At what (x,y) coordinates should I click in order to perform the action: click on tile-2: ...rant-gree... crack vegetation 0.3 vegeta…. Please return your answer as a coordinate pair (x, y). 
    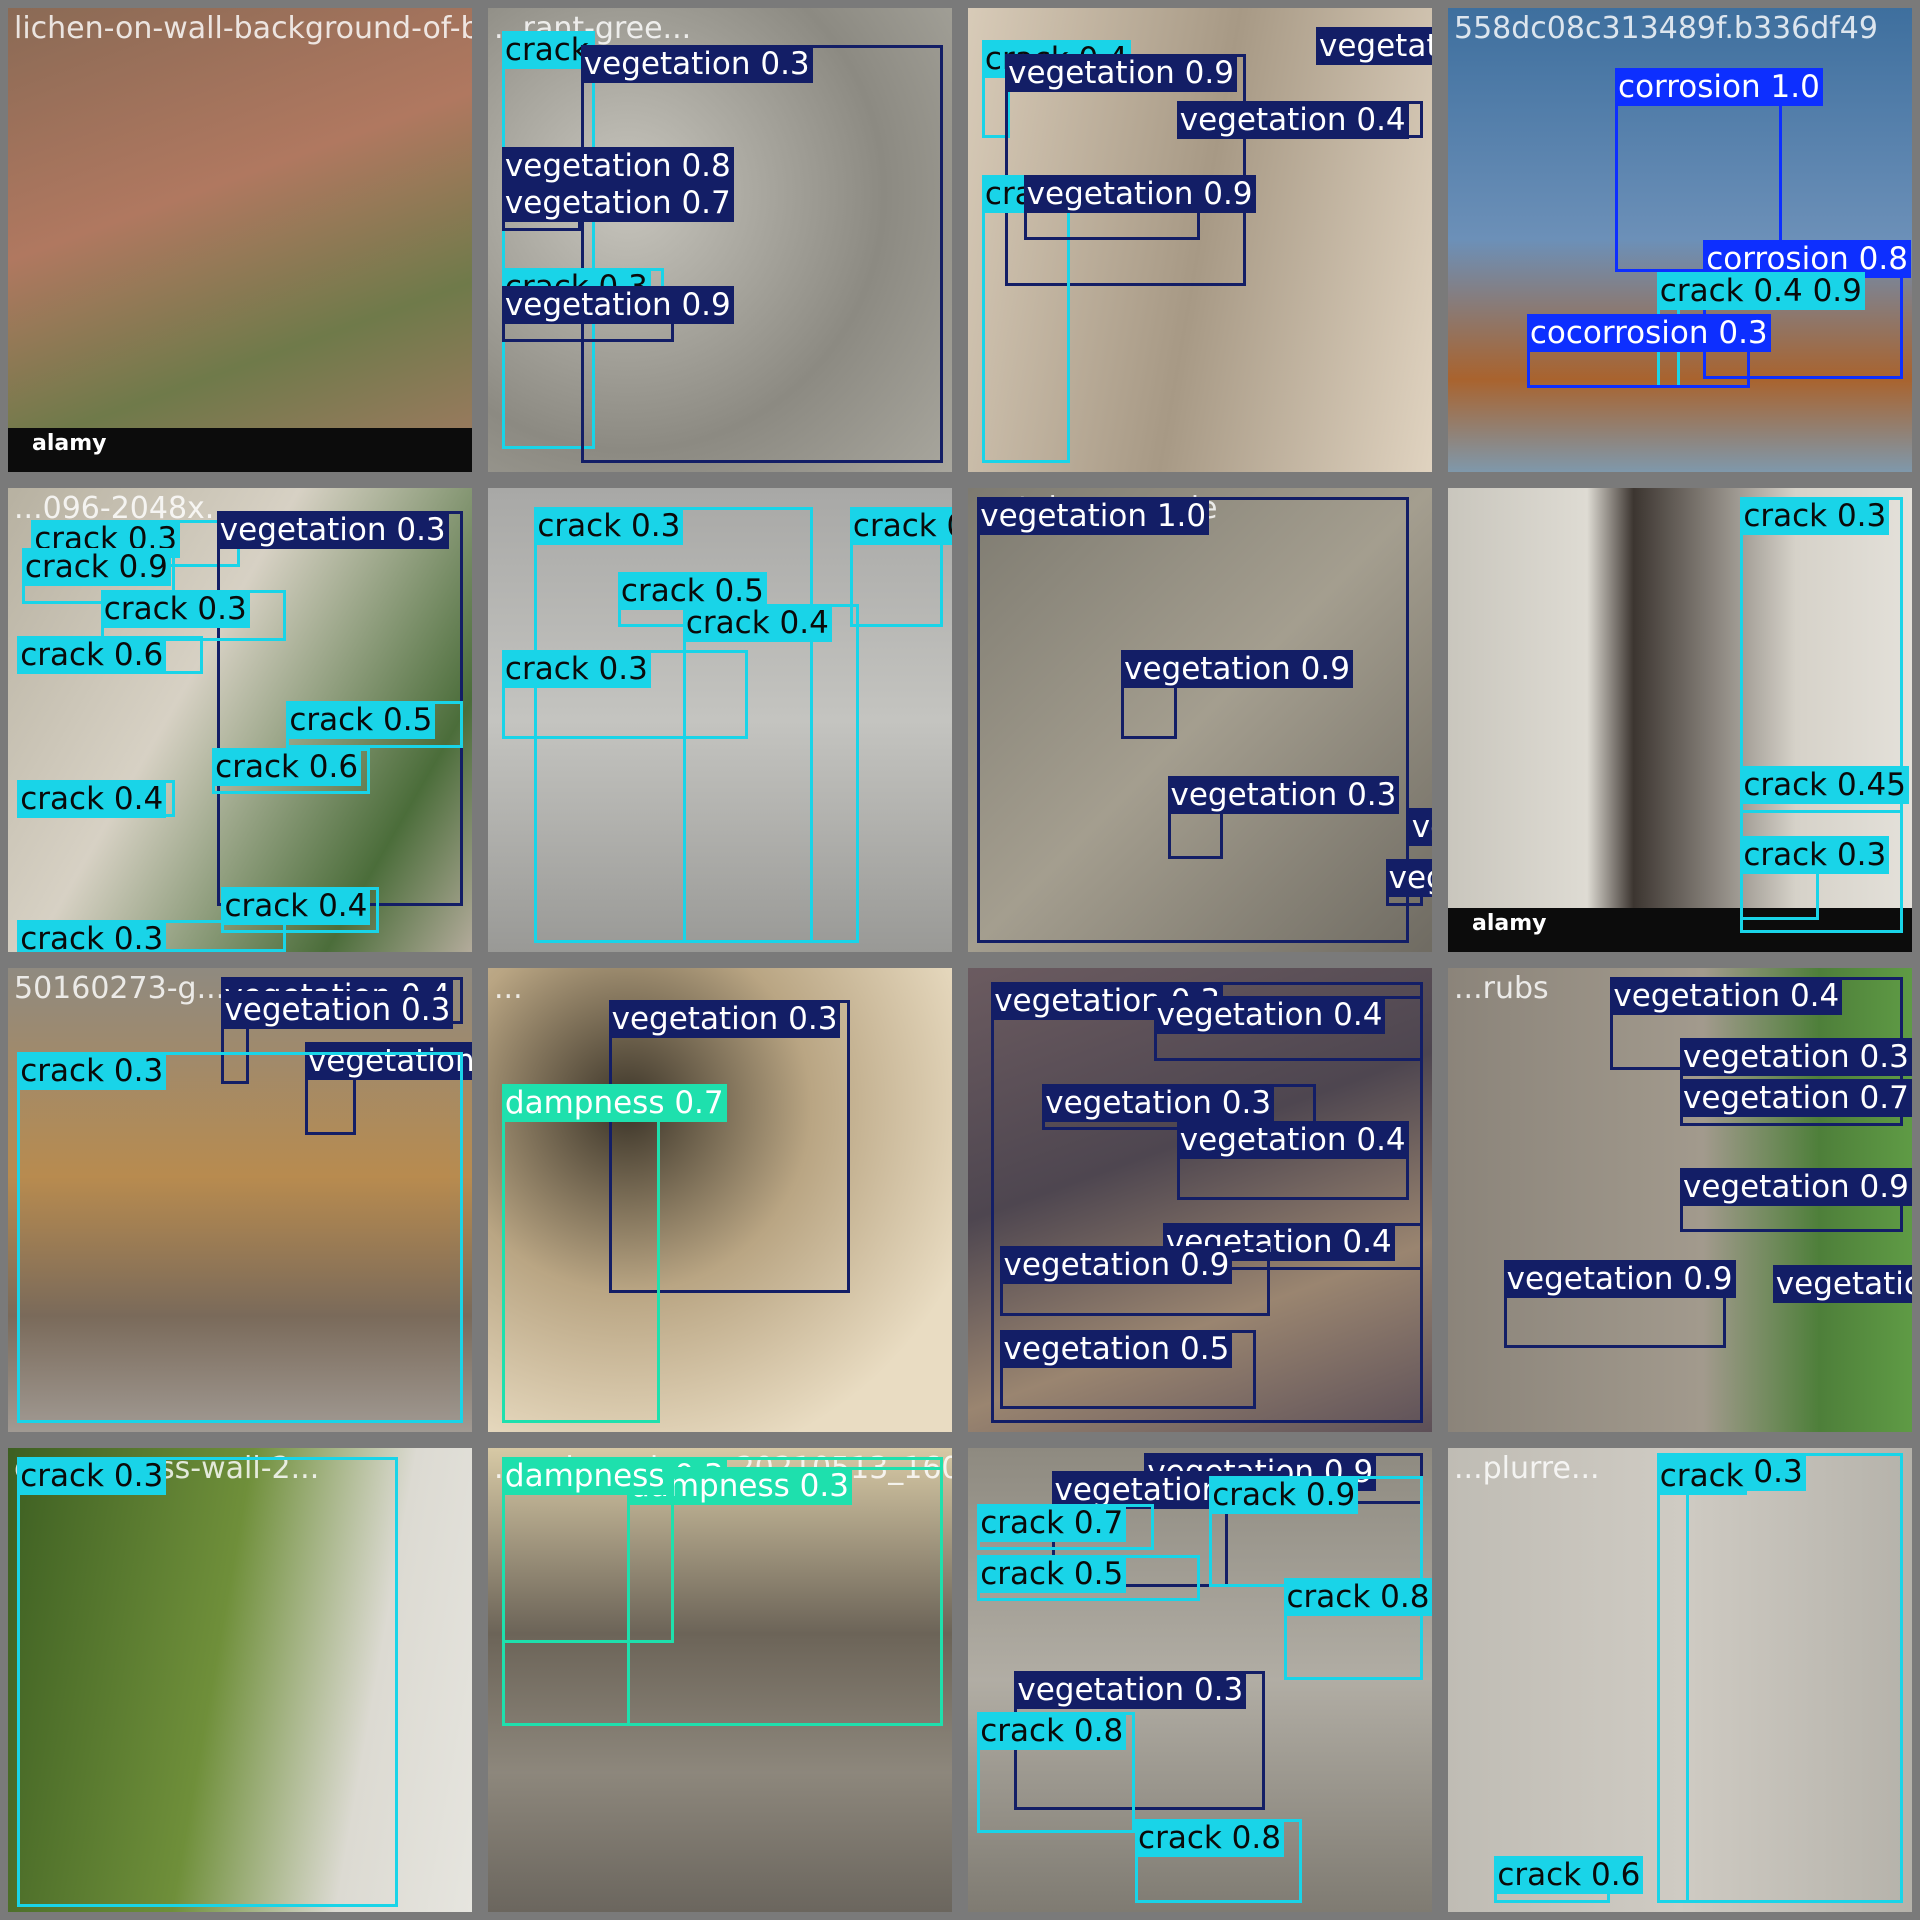
    Looking at the image, I should click on (720, 240).